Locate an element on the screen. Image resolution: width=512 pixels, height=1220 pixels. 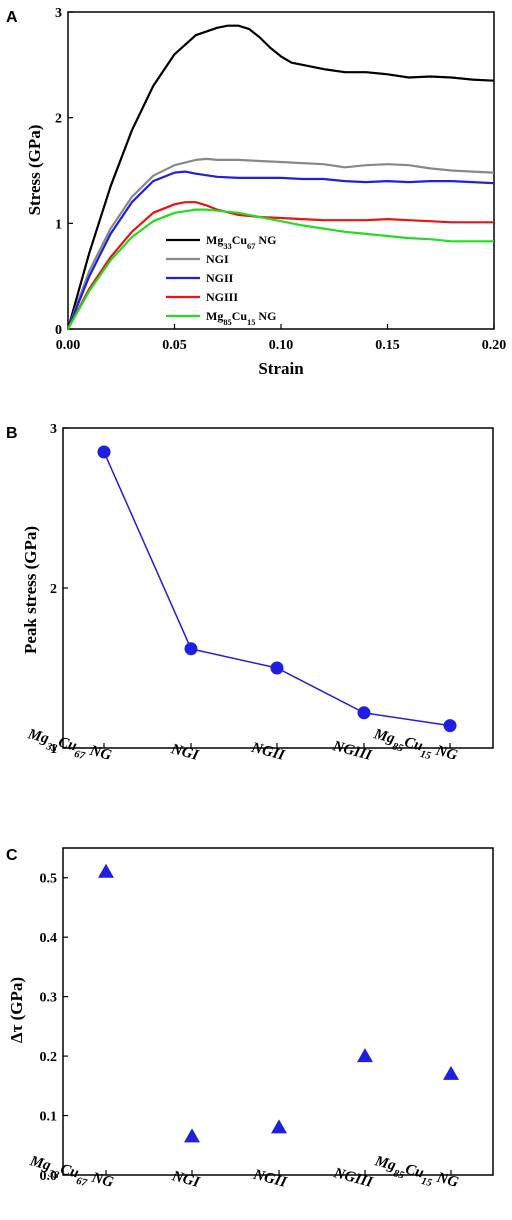
legend-label: Mg33Cu67 NG is located at coordinates (241, 242).